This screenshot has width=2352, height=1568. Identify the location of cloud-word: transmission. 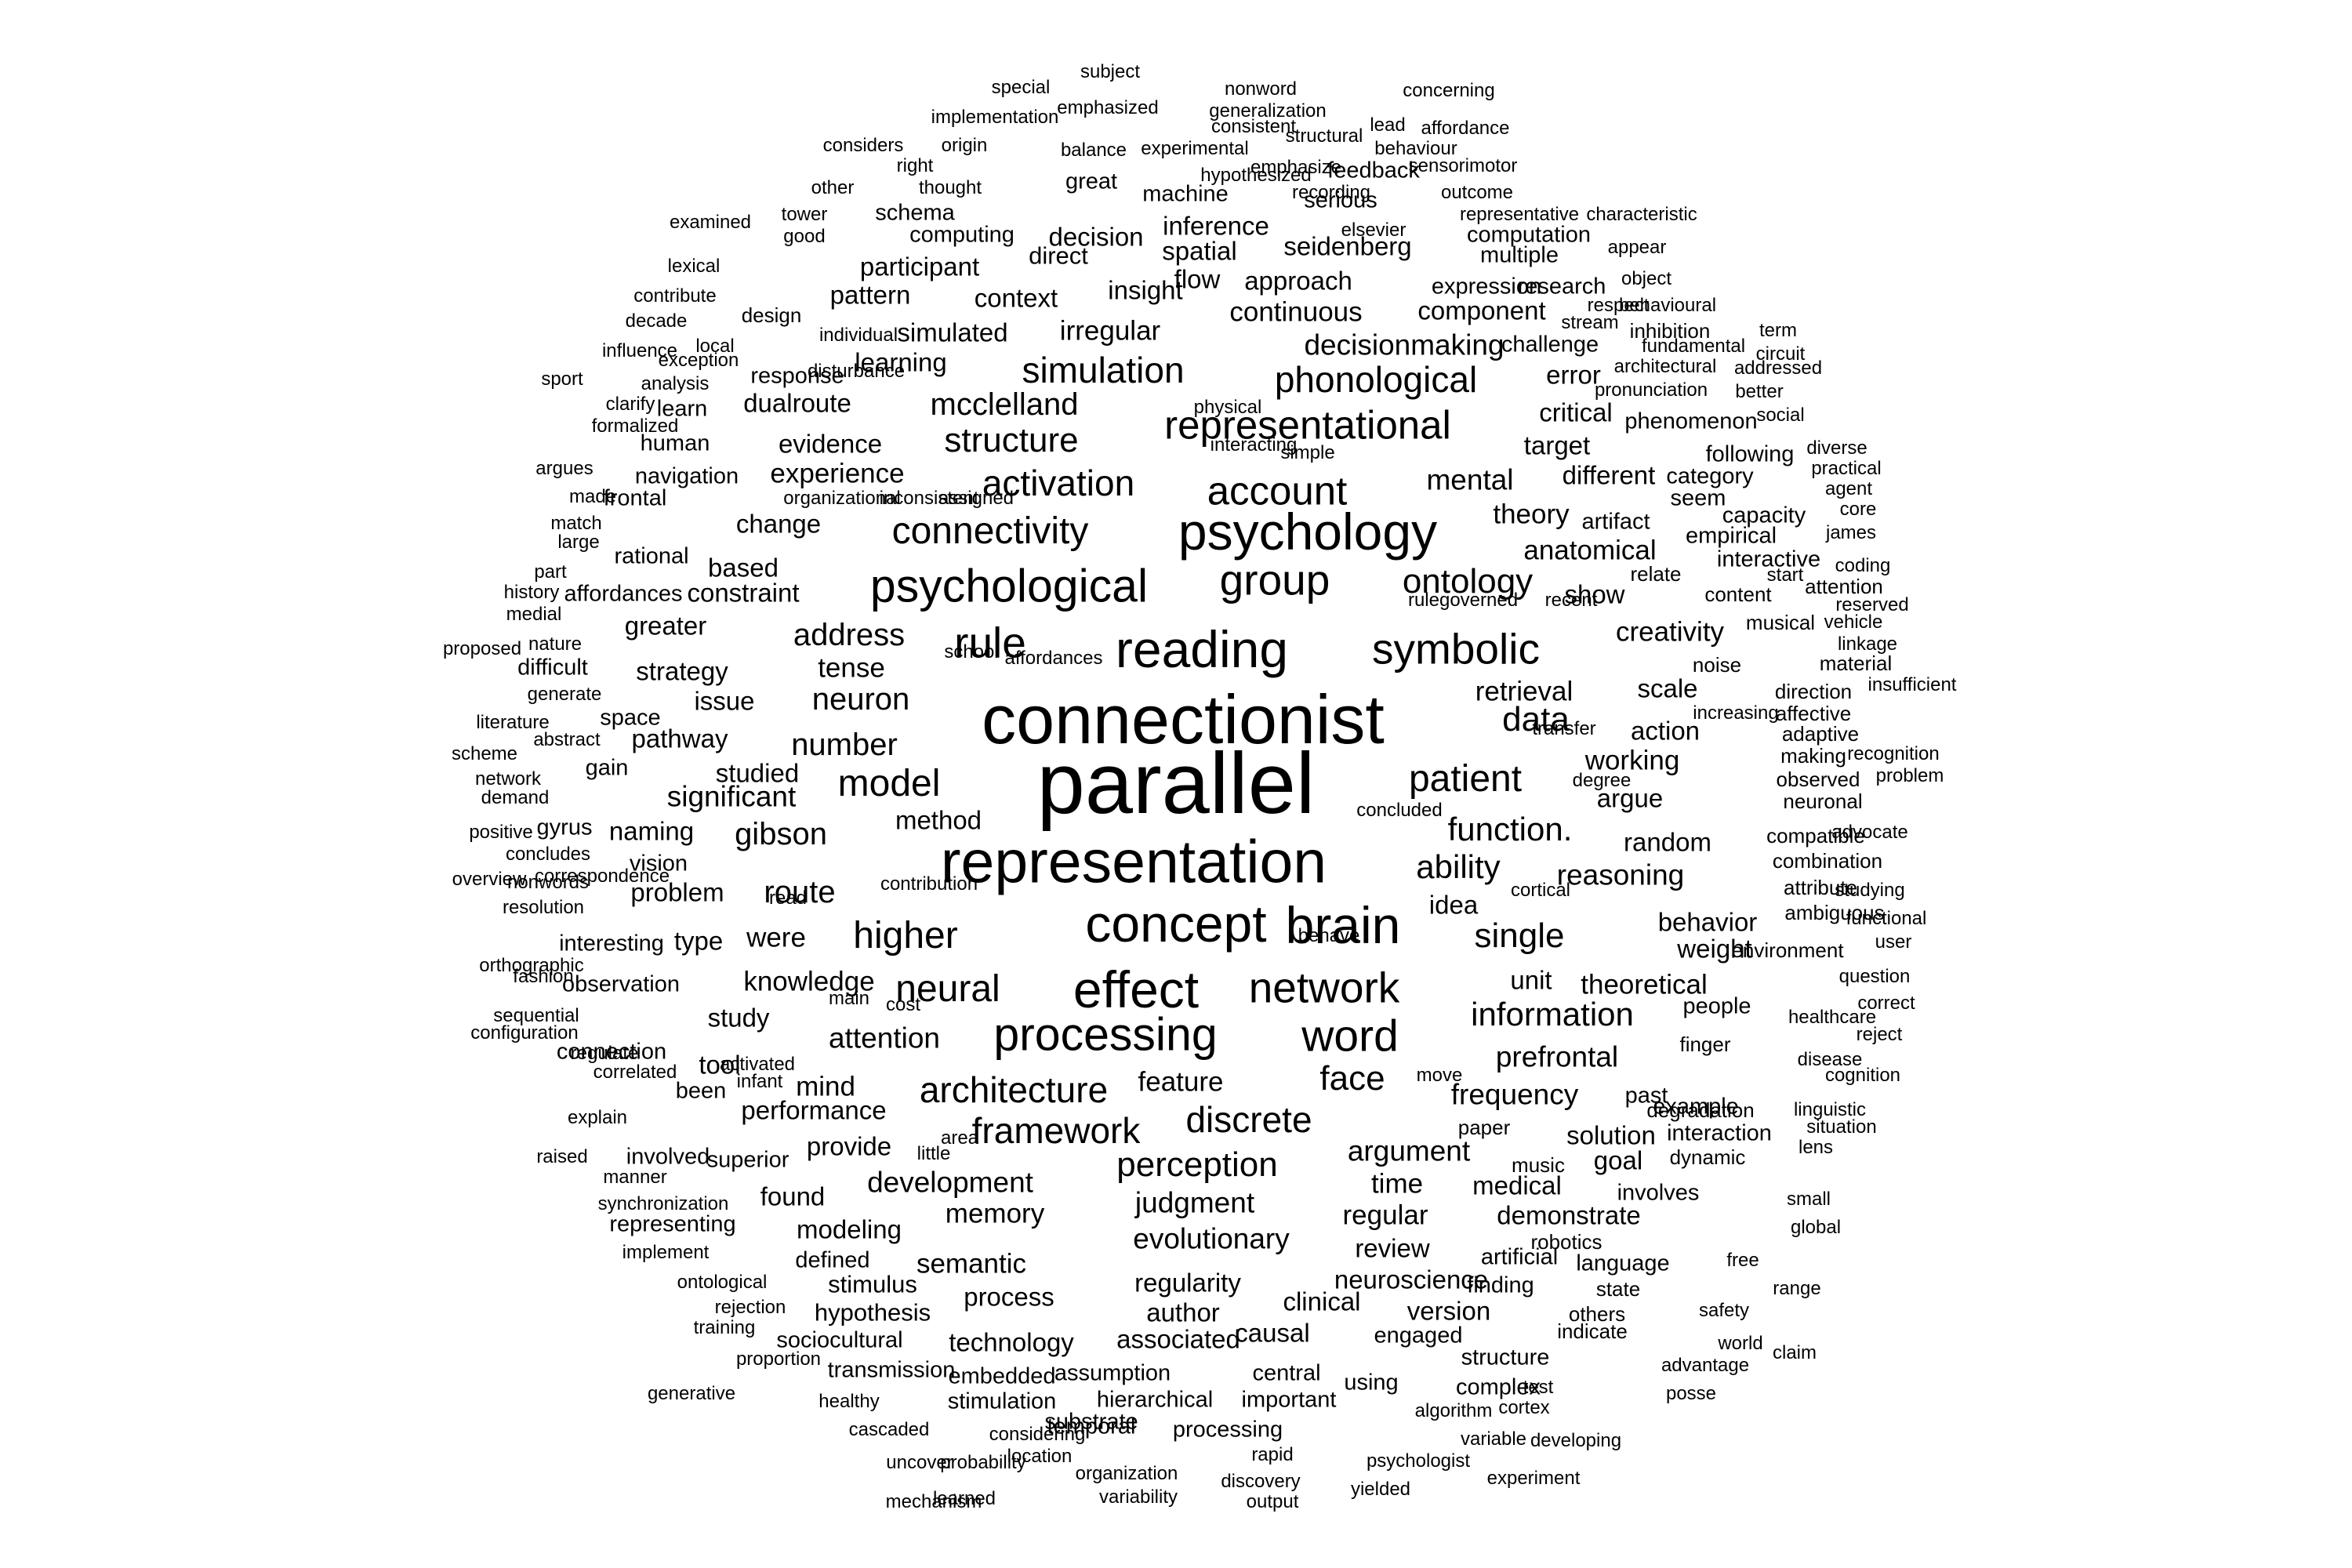
(891, 1370).